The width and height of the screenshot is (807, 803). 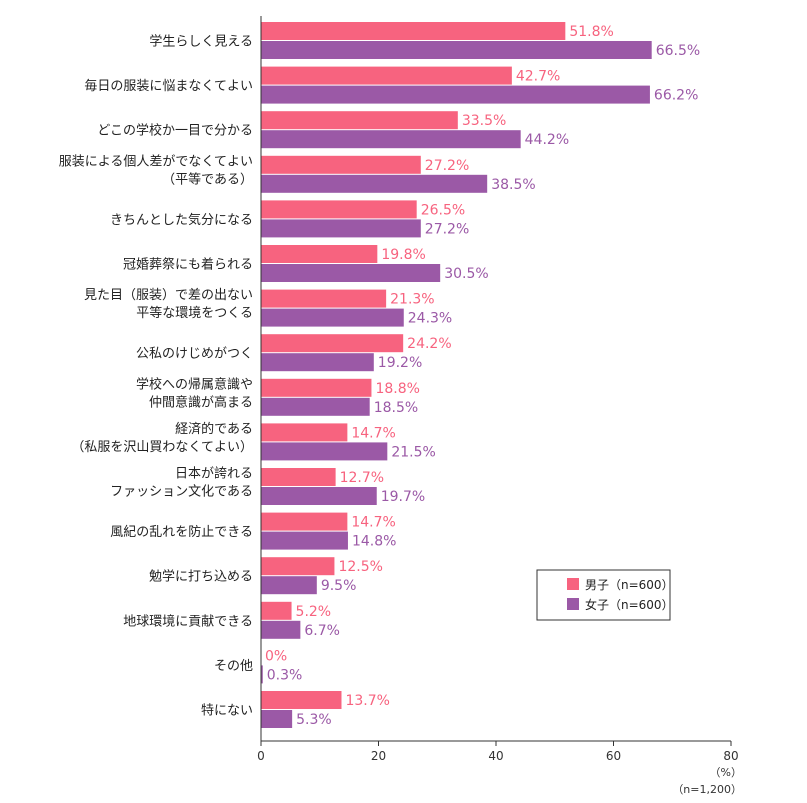 What do you see at coordinates (629, 585) in the screenshot?
I see `legend-label-boys: 男子（n=600）` at bounding box center [629, 585].